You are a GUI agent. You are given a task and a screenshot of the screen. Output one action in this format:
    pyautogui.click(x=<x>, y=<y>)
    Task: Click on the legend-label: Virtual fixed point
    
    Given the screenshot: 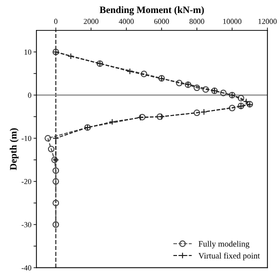 What is the action you would take?
    pyautogui.click(x=229, y=256)
    